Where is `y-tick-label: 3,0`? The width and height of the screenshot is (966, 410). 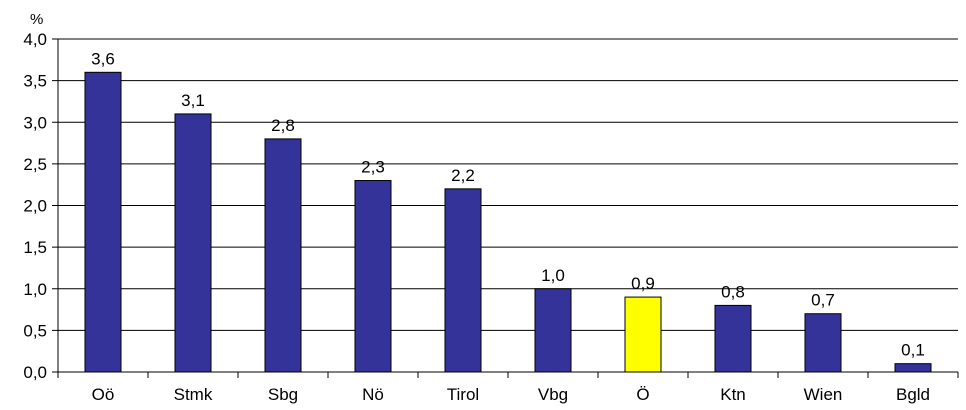 y-tick-label: 3,0 is located at coordinates (35, 122).